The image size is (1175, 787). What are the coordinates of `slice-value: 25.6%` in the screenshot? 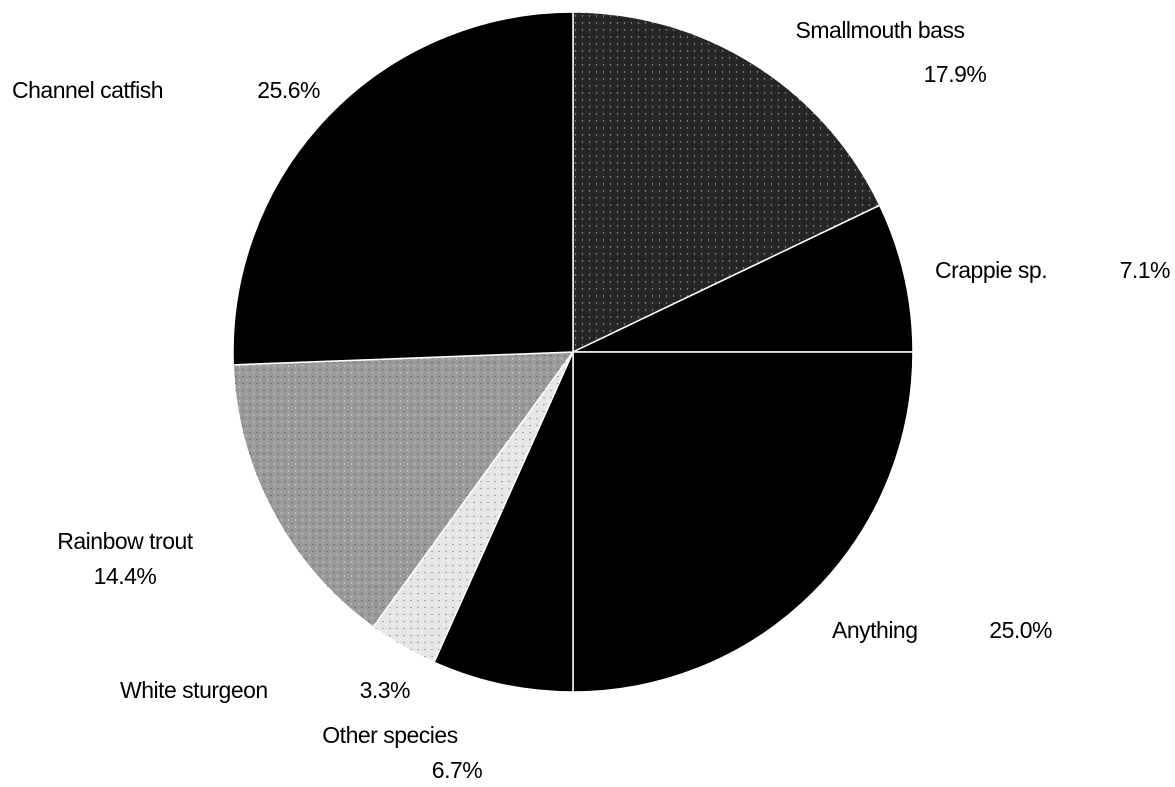 It's located at (288, 90).